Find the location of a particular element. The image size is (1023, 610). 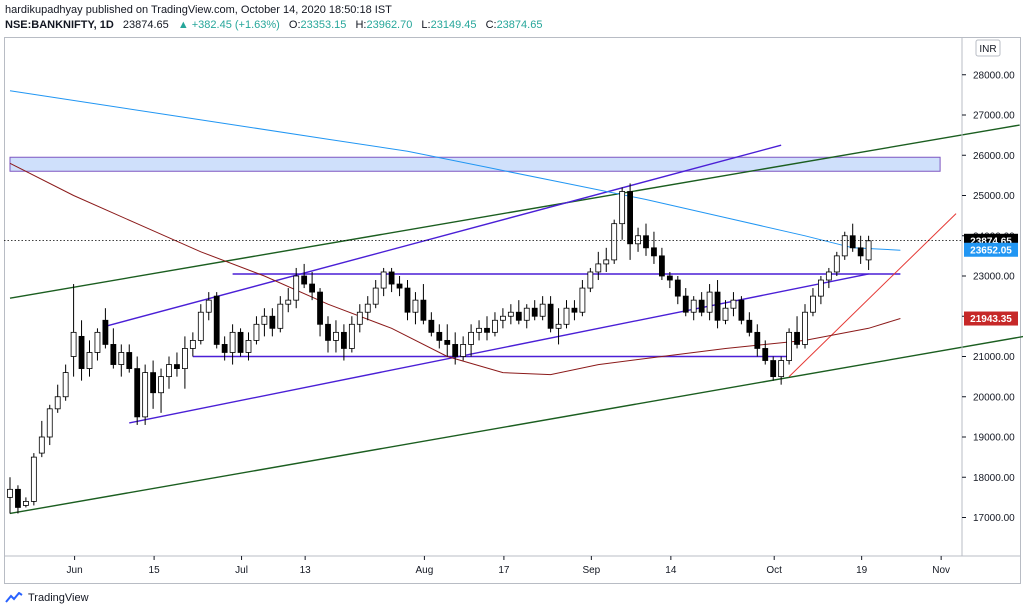

last-price: 23874.65 is located at coordinates (145, 25).